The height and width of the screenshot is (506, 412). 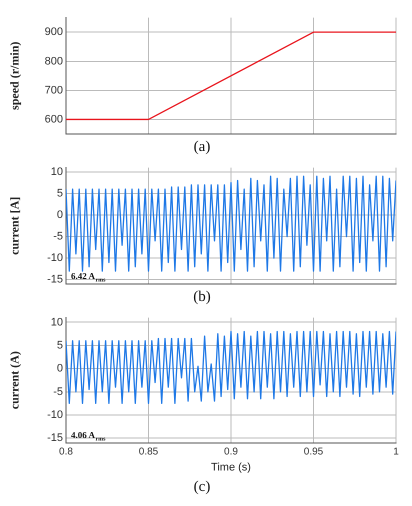 I want to click on y-axis-title: current [A], so click(x=14, y=225).